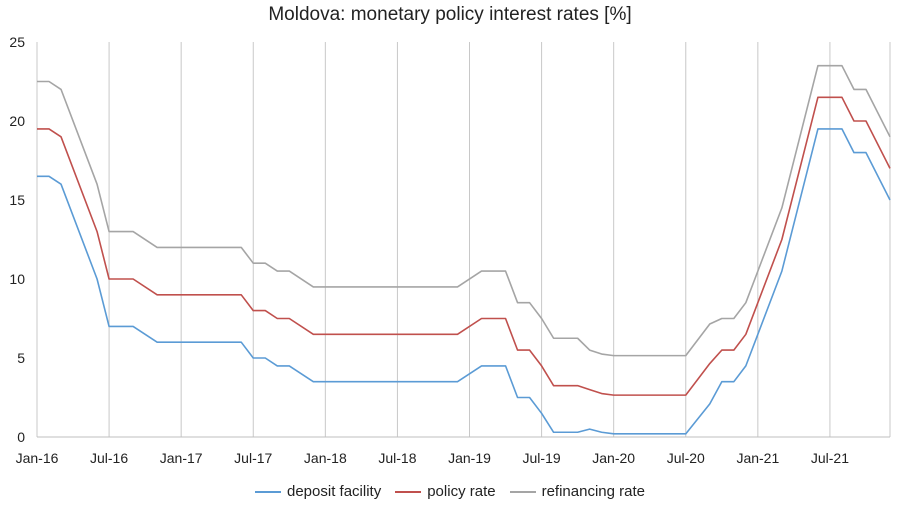  I want to click on x-tick-label-2: Jan-17, so click(181, 458).